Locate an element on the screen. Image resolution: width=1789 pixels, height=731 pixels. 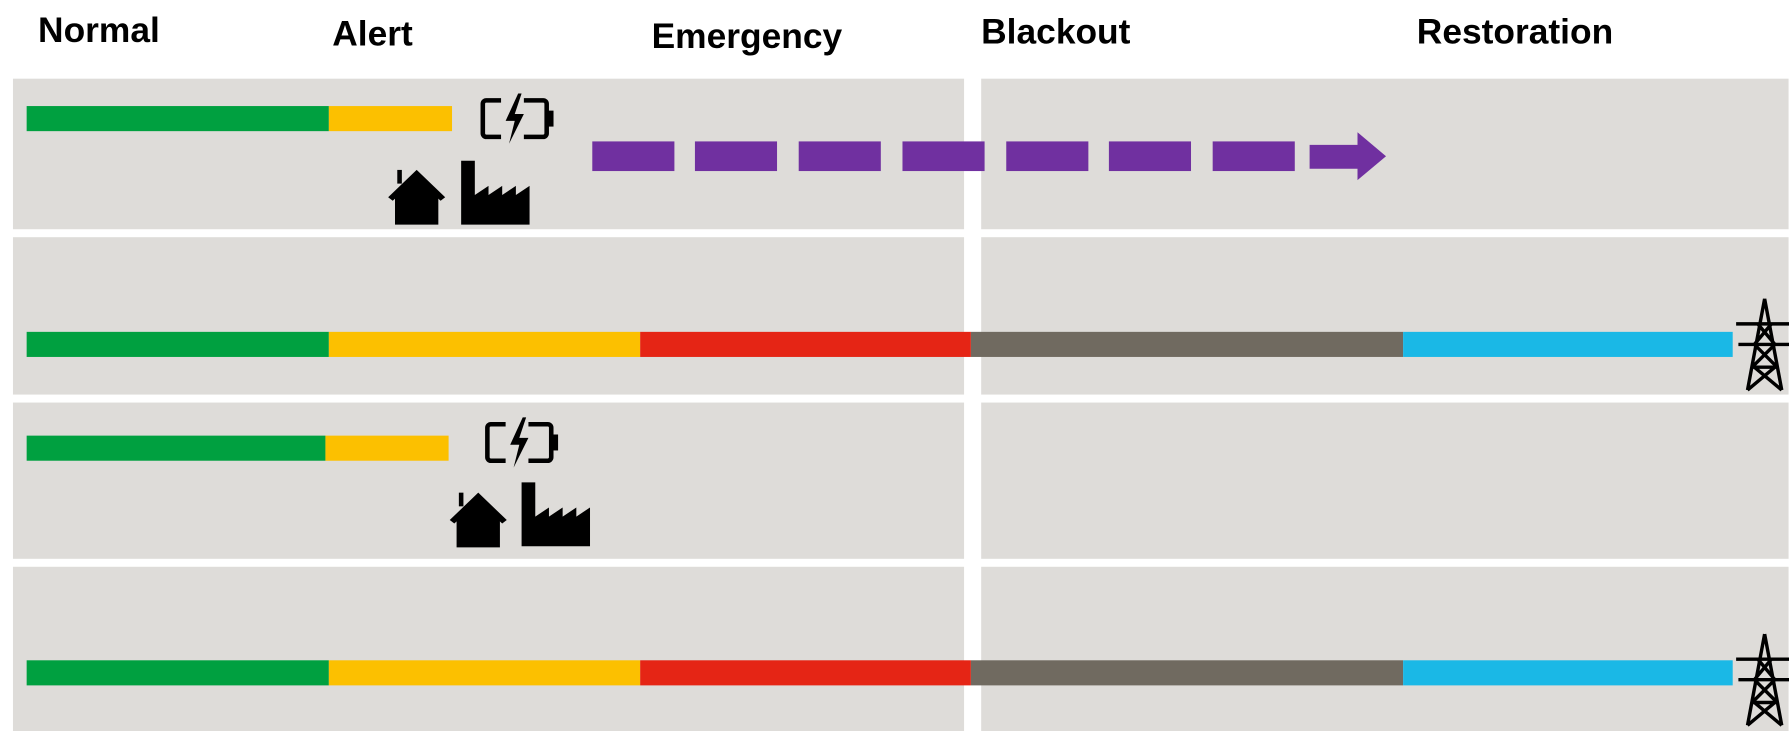
header-label: Emergency is located at coordinates (747, 36).